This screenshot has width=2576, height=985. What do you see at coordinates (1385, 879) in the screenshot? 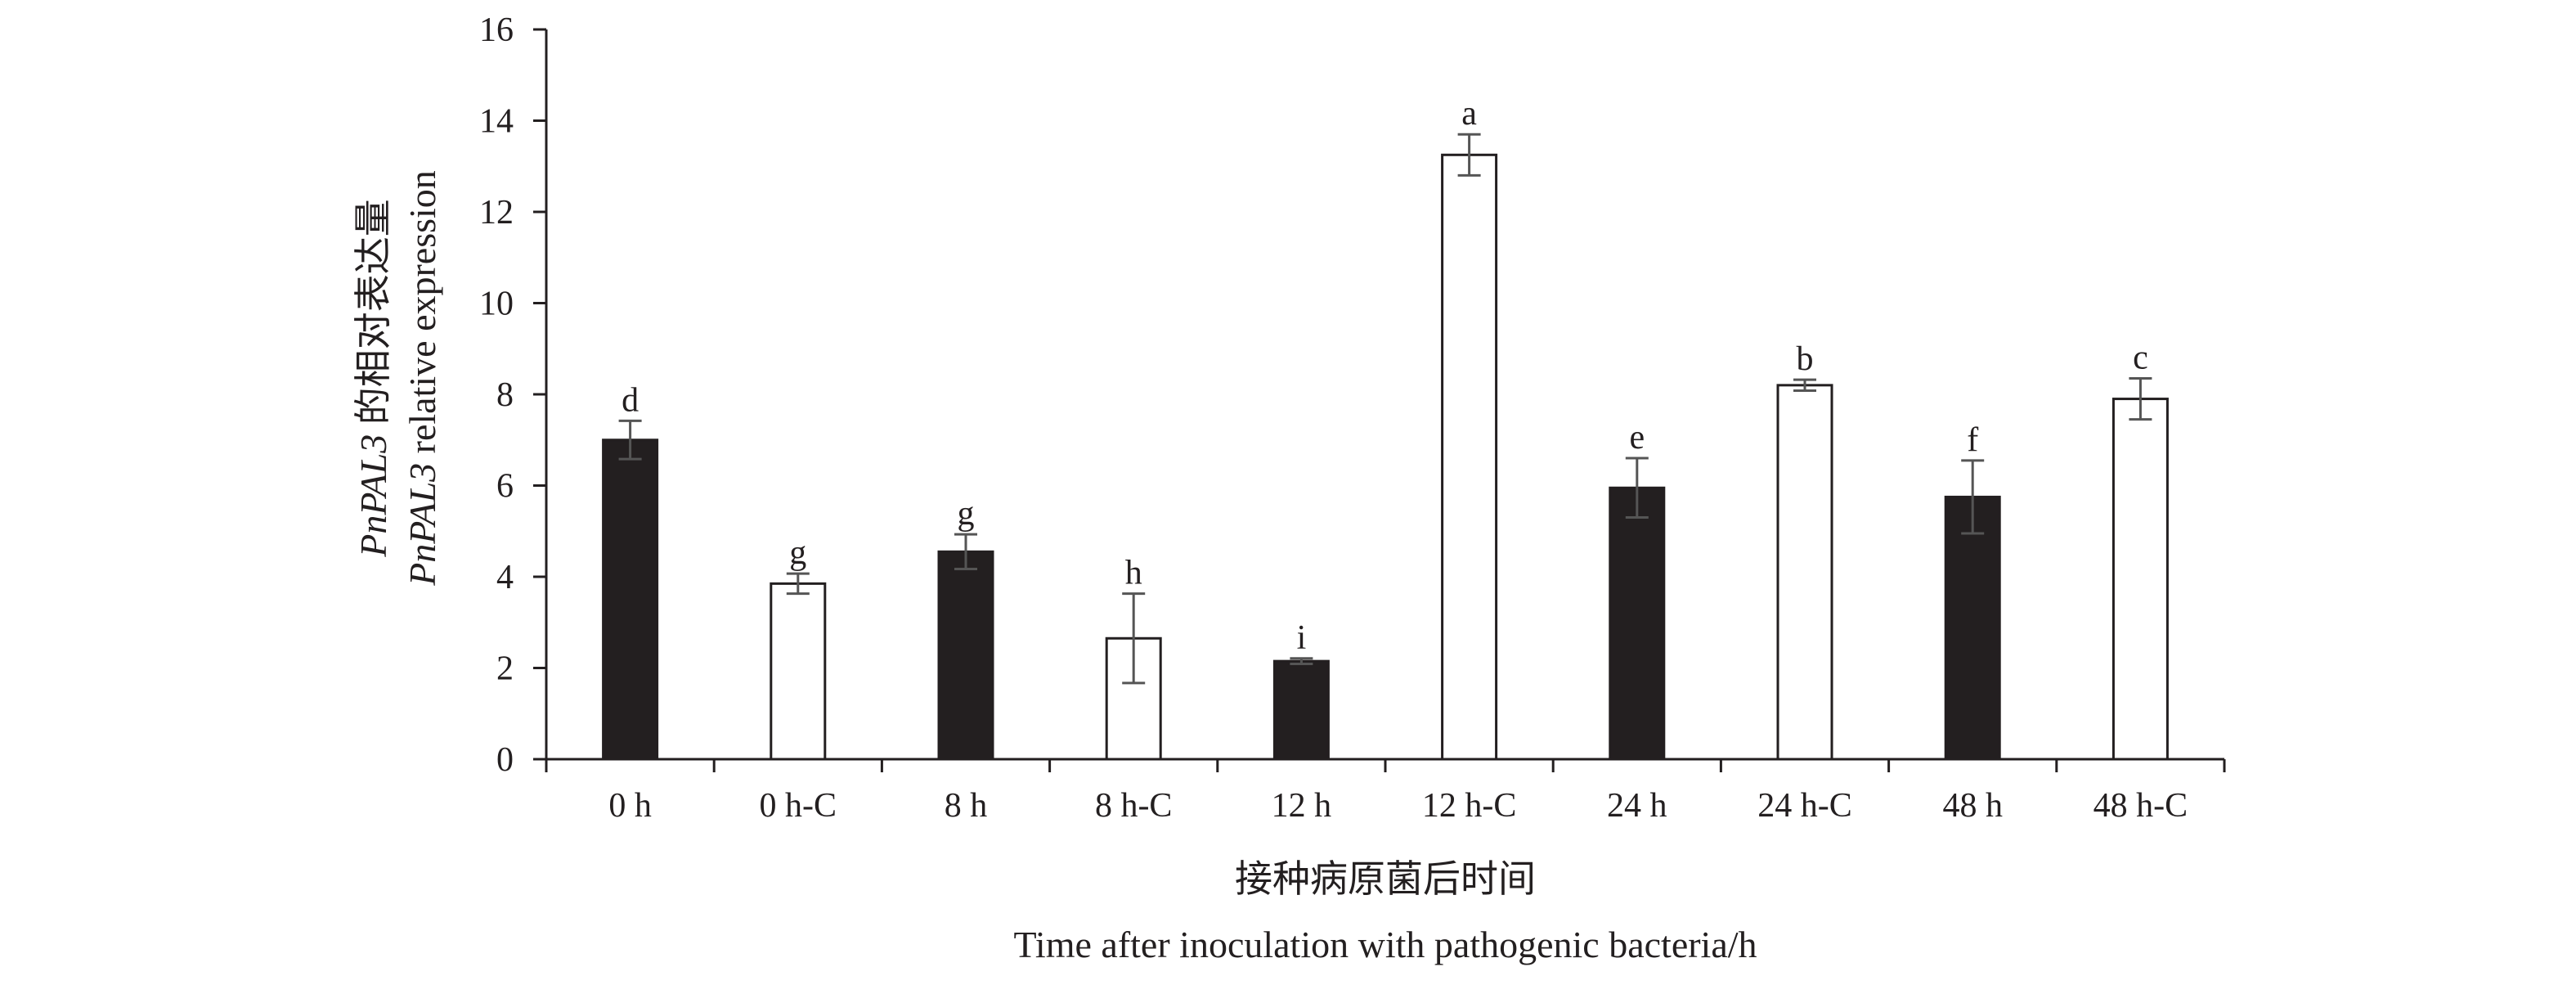
I see `x-axis-title: 接种病原菌后时间` at bounding box center [1385, 879].